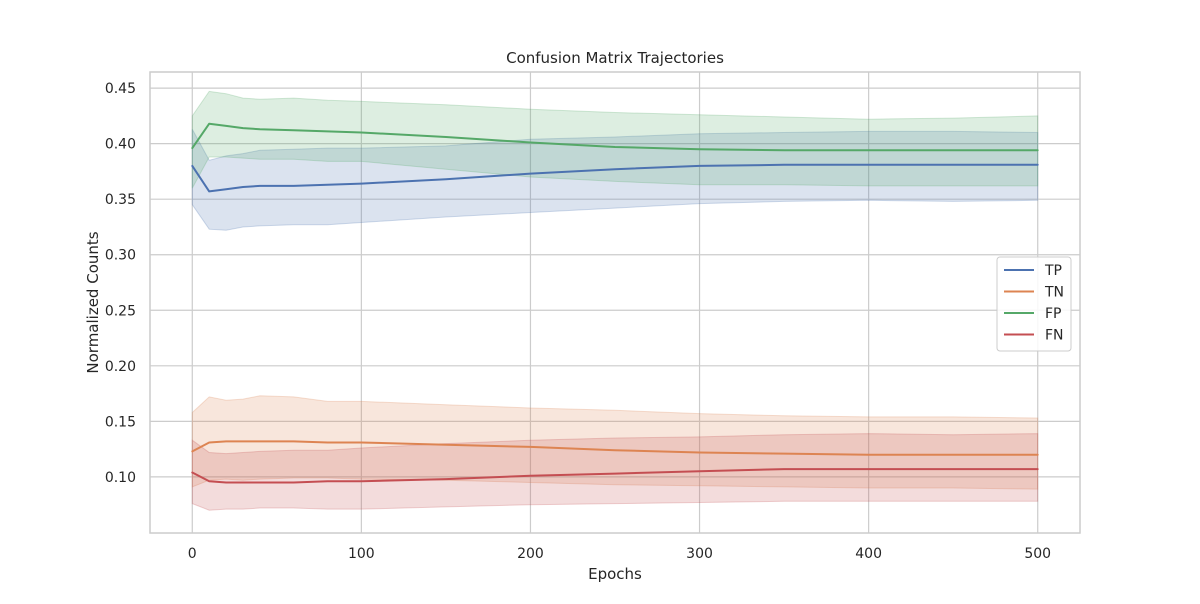 Image resolution: width=1200 pixels, height=604 pixels. What do you see at coordinates (1053, 314) in the screenshot?
I see `legend-label-fp: FP` at bounding box center [1053, 314].